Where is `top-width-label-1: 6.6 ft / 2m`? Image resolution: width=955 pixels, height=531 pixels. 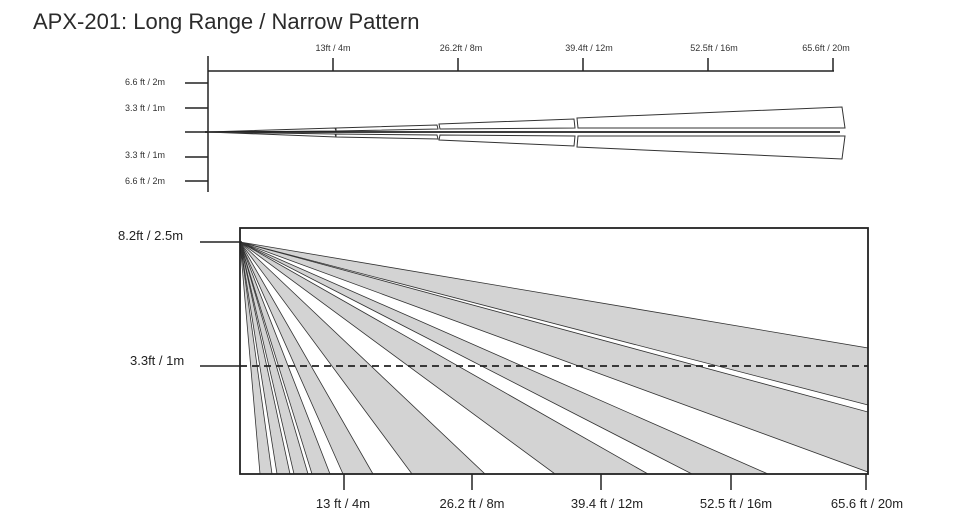
top-width-label-1: 6.6 ft / 2m is located at coordinates (145, 82).